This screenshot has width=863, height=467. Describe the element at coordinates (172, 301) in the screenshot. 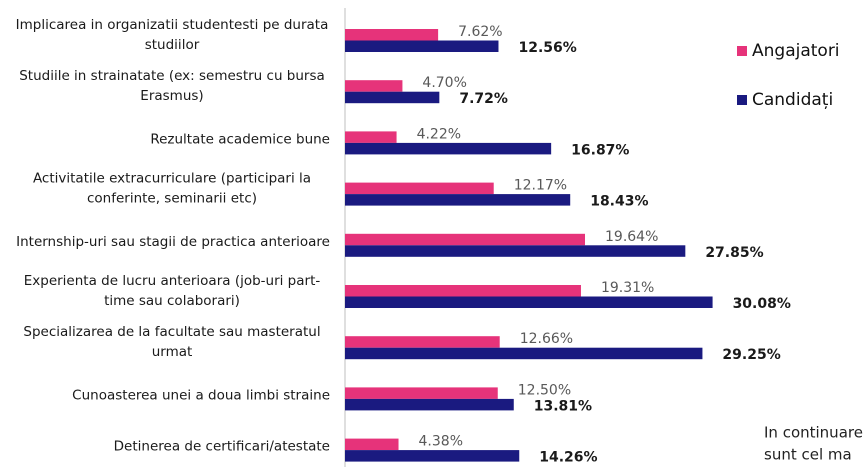

I see `category-label: time sau colaborari)` at that location.